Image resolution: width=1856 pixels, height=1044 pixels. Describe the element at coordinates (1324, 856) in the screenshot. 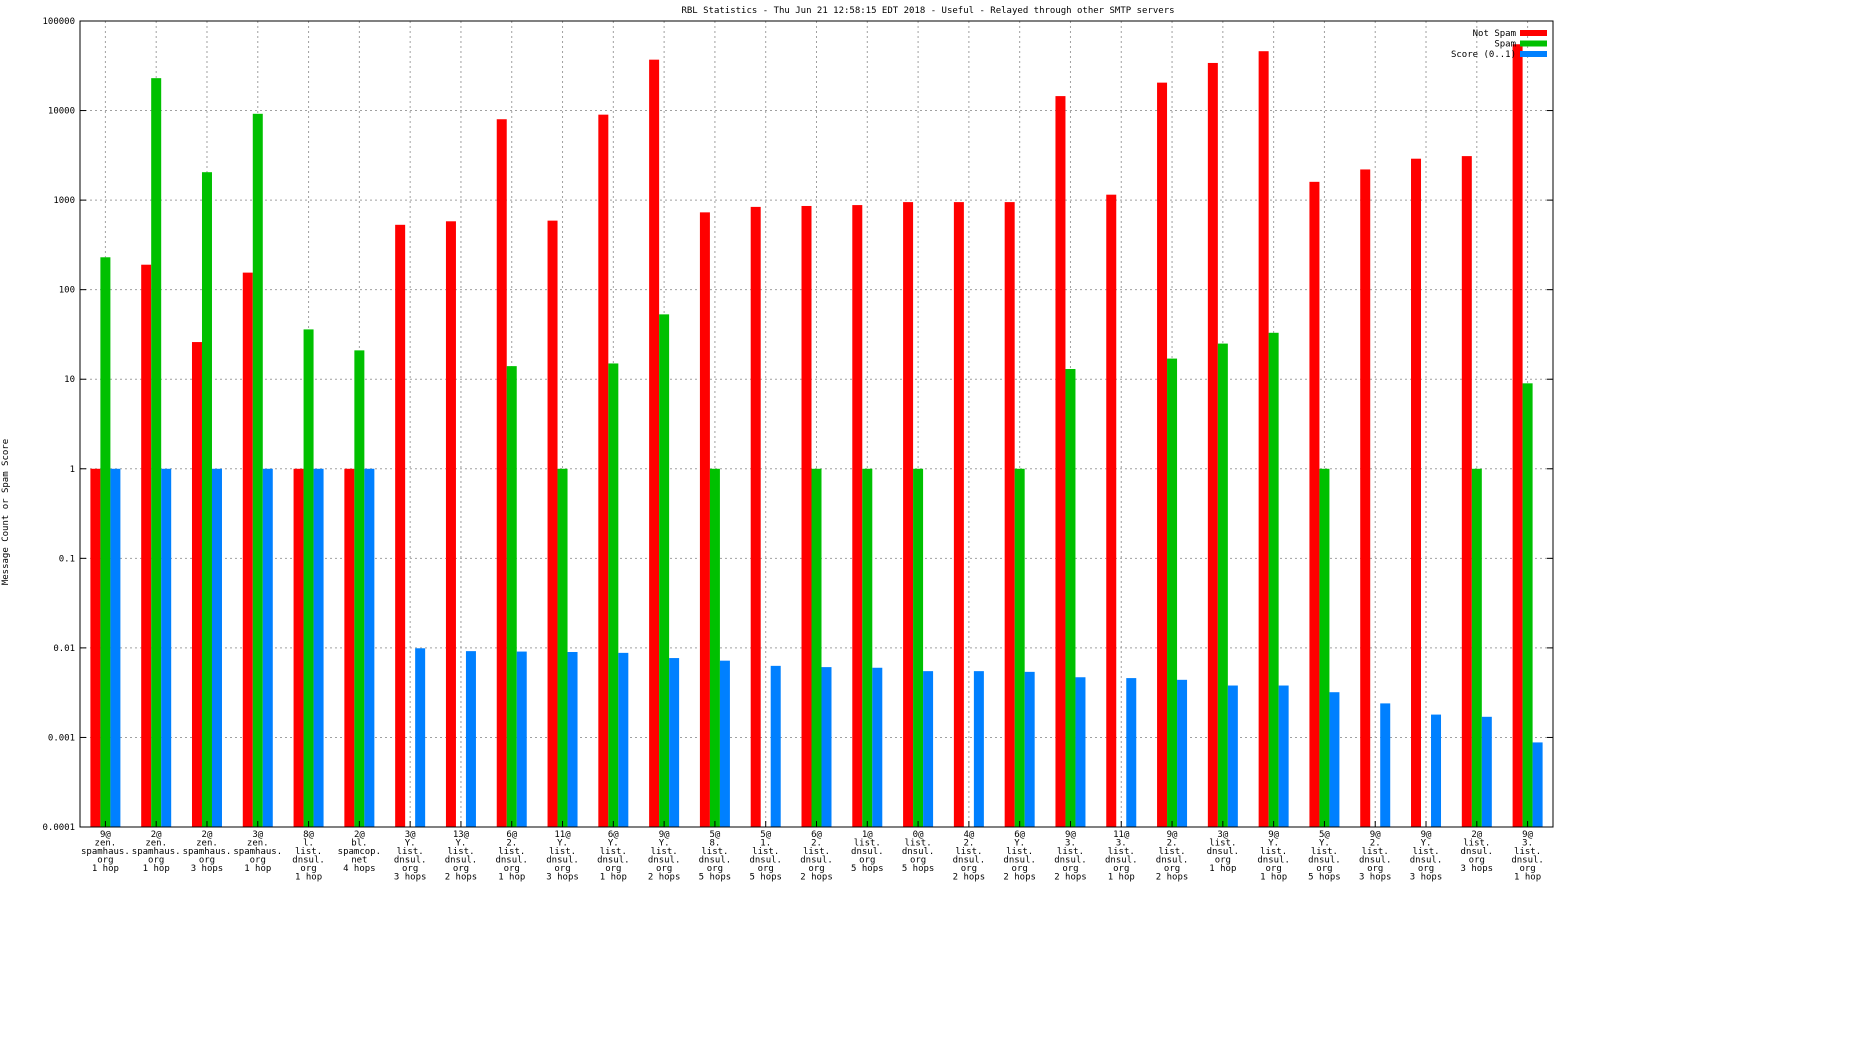

I see `x-tick-label: 5@ Y. list. dnsul. org 5 hops` at that location.